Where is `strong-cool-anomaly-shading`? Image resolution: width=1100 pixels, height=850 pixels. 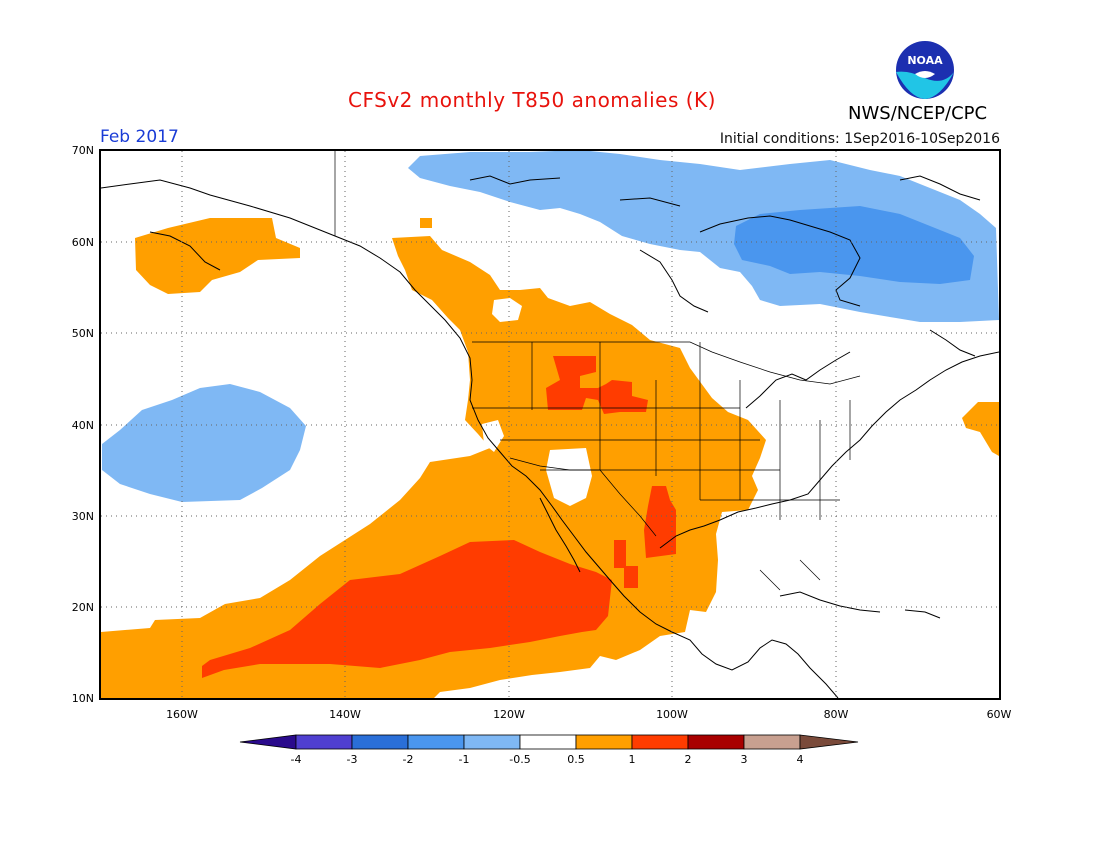
strong-cool-anomaly-shading is located at coordinates (854, 245).